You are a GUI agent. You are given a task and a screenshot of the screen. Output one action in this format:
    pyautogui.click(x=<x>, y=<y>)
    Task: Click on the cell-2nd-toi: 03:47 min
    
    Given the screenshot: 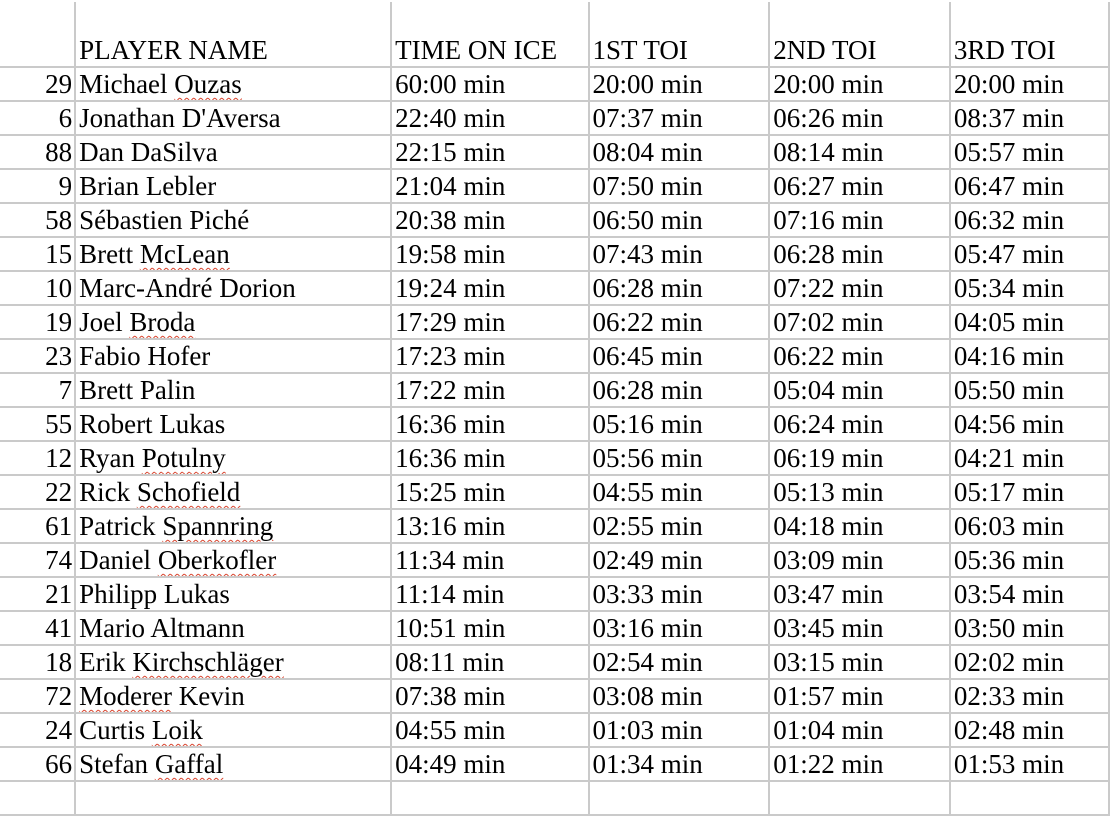 What is the action you would take?
    pyautogui.click(x=859, y=594)
    